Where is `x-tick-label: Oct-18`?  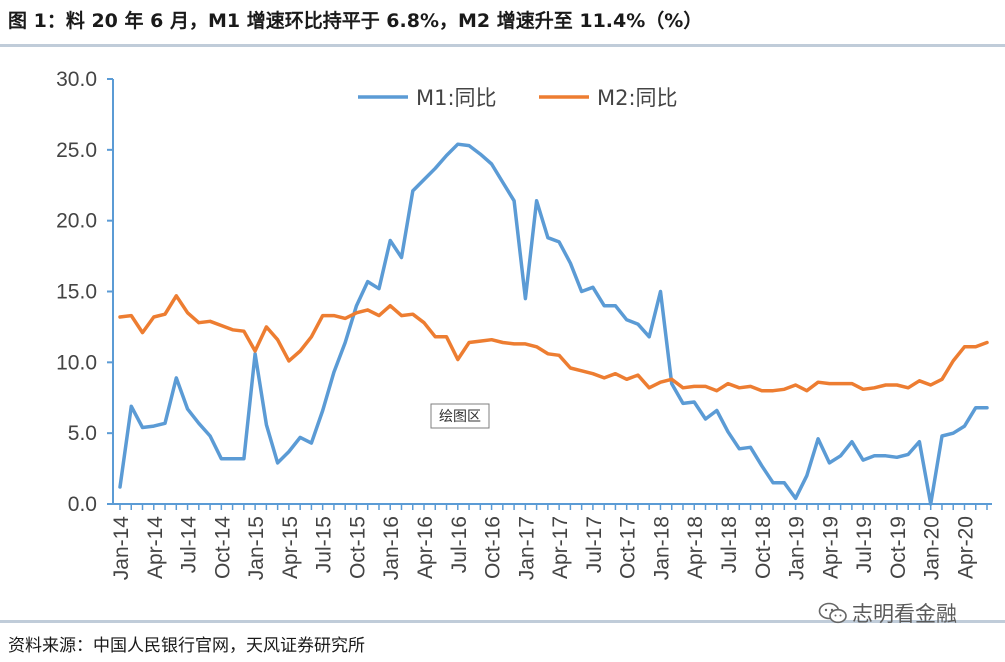
x-tick-label: Oct-18 is located at coordinates (763, 547).